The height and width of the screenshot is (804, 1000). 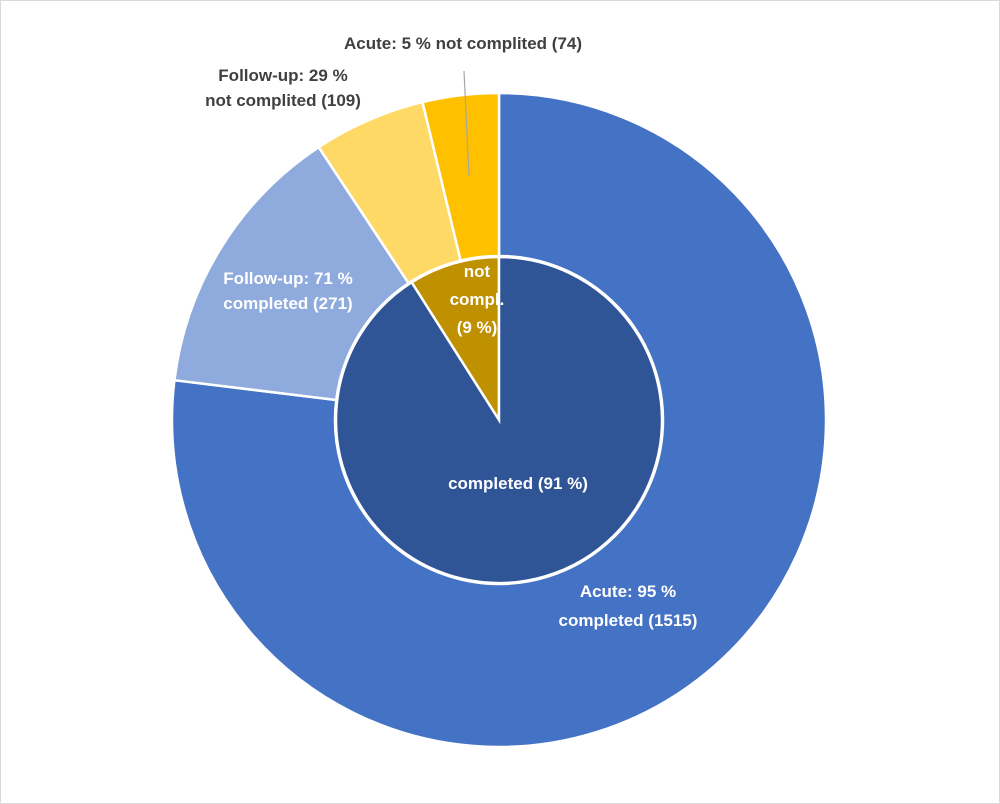 I want to click on label-acute-completed: Acute: 95 % completed (1515), so click(x=628, y=606).